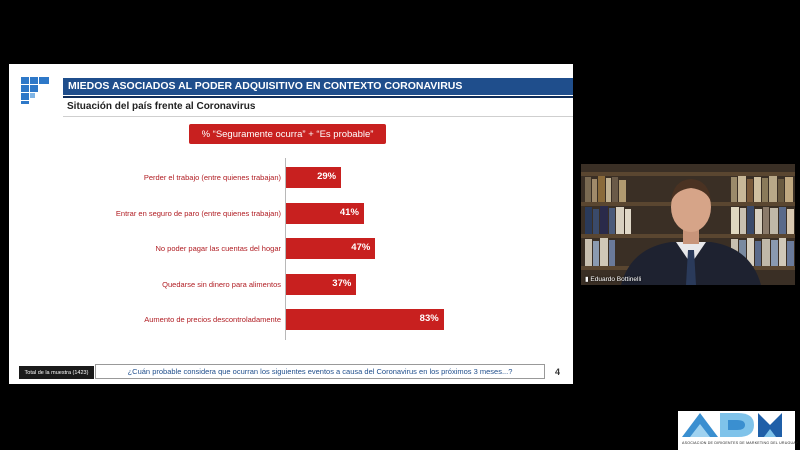 The width and height of the screenshot is (800, 450). What do you see at coordinates (314, 177) in the screenshot?
I see `bar: 29%` at bounding box center [314, 177].